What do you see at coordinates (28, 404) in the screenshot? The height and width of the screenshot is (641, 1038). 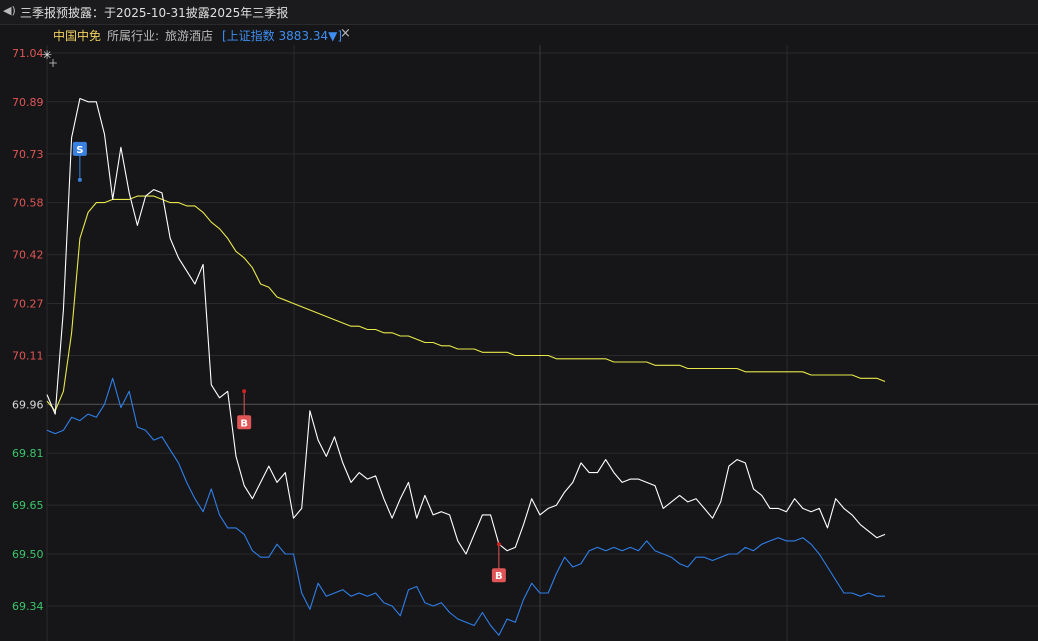 I see `y-tick-label: 69.96` at bounding box center [28, 404].